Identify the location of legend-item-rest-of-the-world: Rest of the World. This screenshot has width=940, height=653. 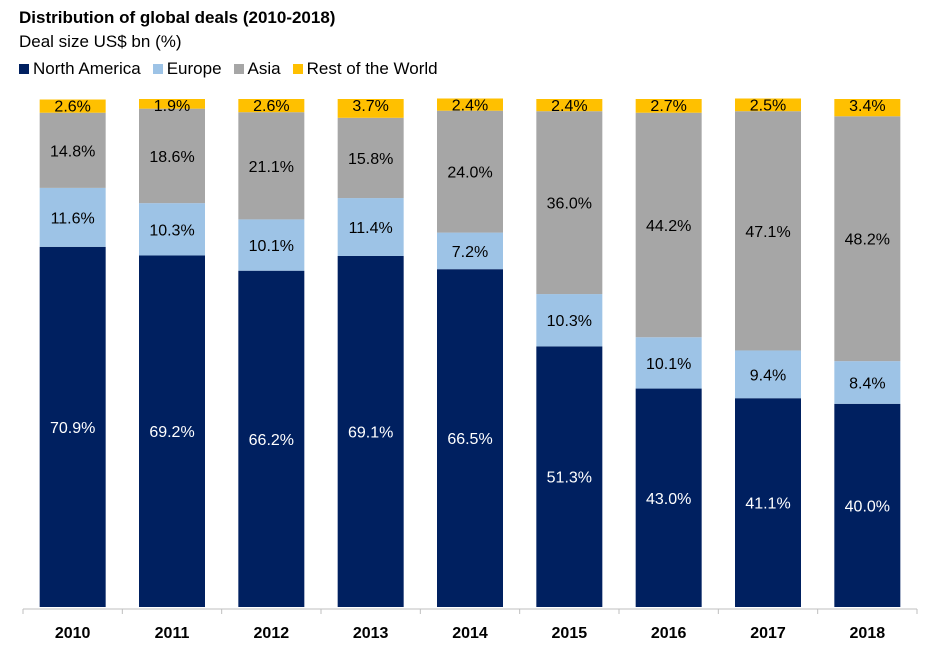
(365, 69).